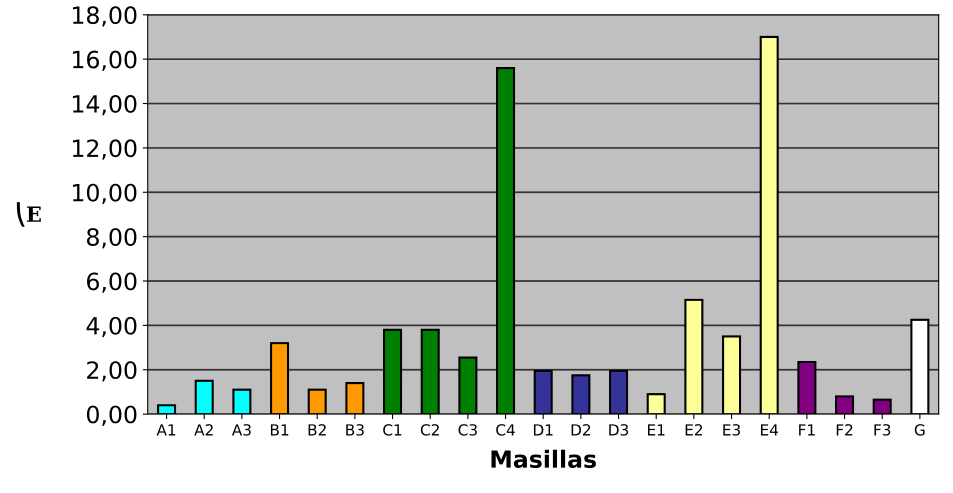 The width and height of the screenshot is (953, 493). Describe the element at coordinates (618, 430) in the screenshot. I see `x-tick-label: D3` at that location.